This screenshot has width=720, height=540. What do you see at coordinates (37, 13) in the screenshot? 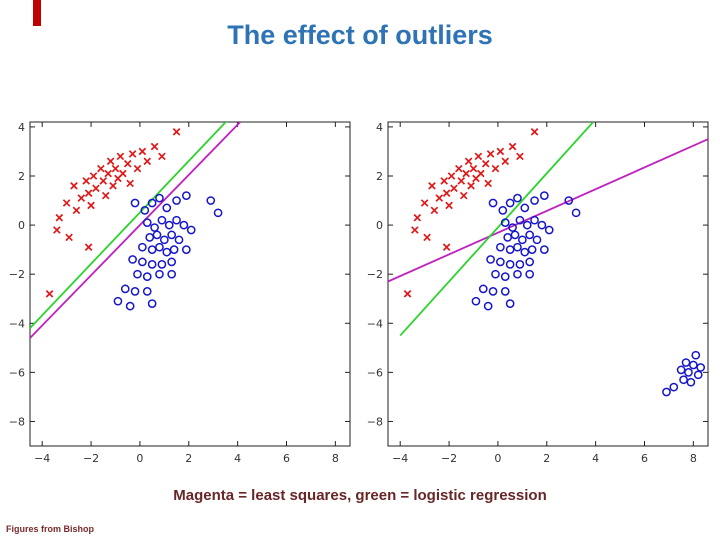
I see `red-accent-bar` at bounding box center [37, 13].